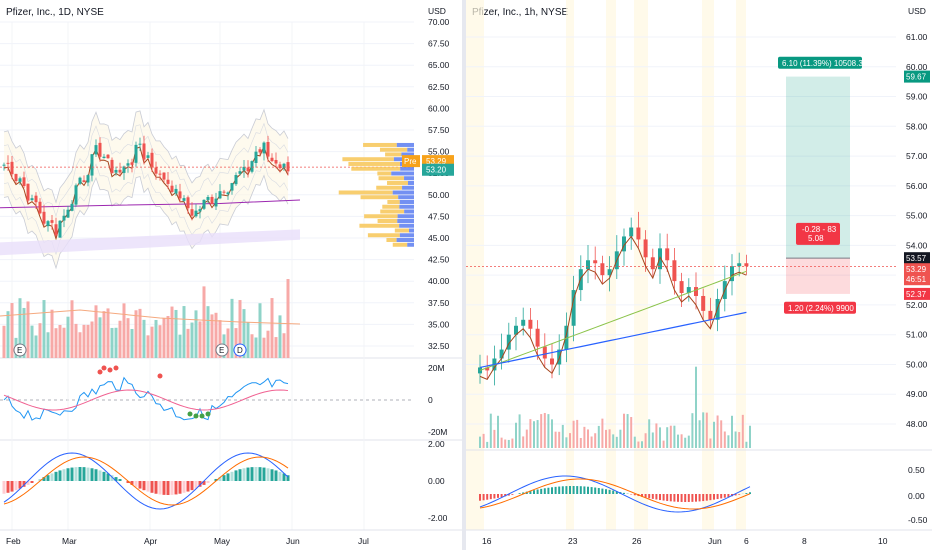 The image size is (932, 550). I want to click on earnings-marker-label: D, so click(240, 350).